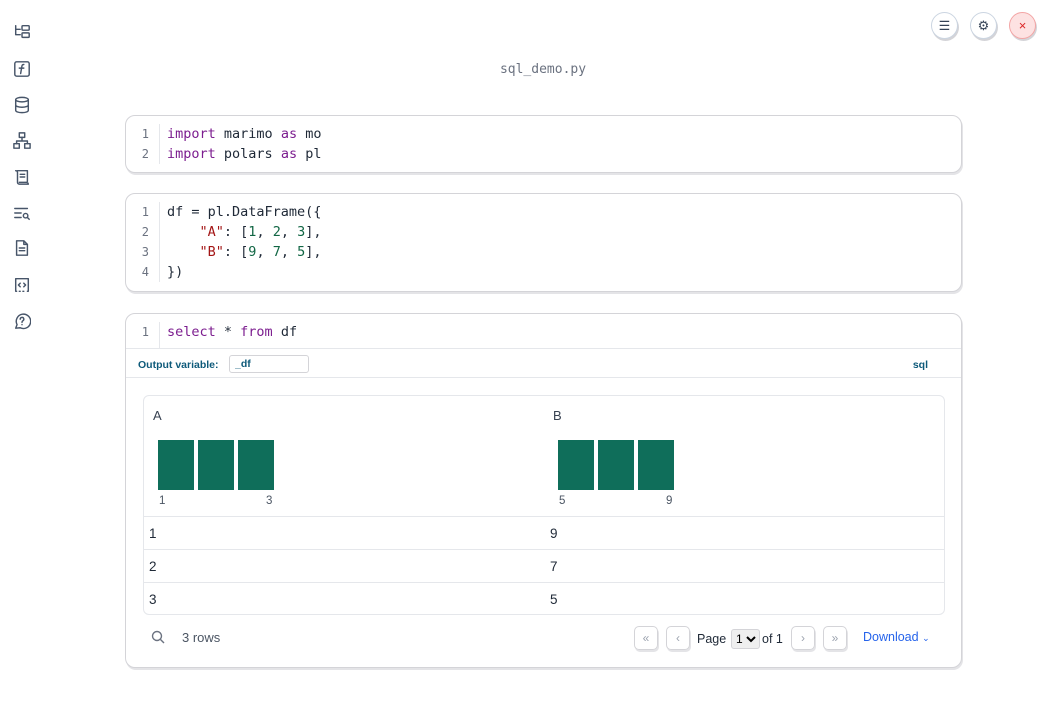 This screenshot has width=1043, height=713. I want to click on histogram-max: 3, so click(269, 501).